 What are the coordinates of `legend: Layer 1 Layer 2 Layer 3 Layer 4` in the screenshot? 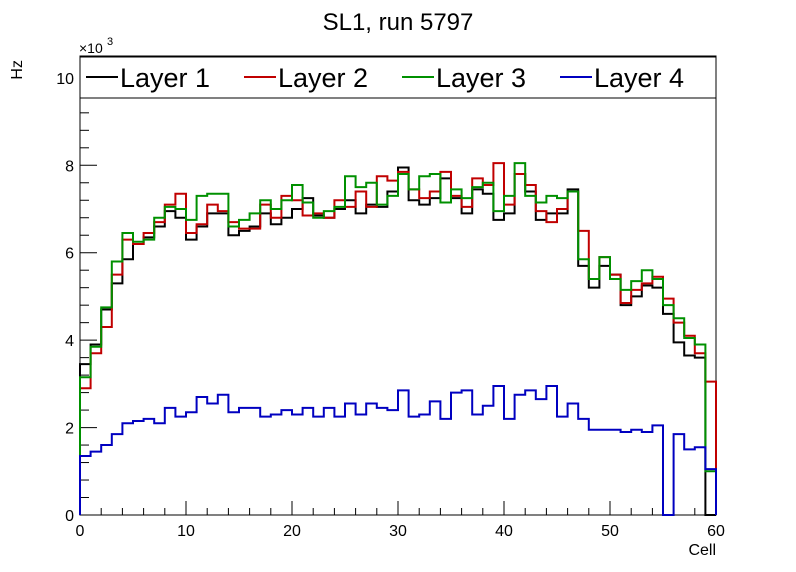 It's located at (398, 77).